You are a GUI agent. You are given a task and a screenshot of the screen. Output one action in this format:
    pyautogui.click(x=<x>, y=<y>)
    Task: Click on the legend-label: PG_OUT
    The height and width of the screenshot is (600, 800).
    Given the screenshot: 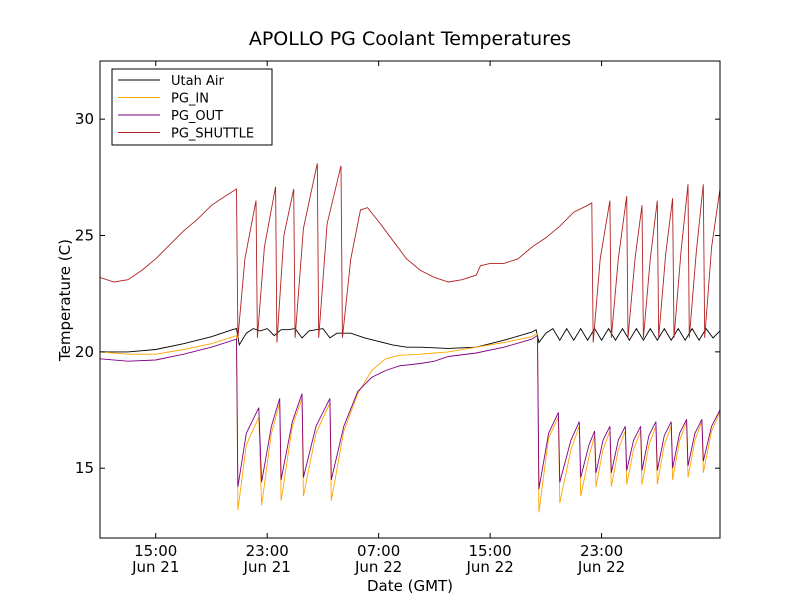 What is the action you would take?
    pyautogui.click(x=197, y=116)
    